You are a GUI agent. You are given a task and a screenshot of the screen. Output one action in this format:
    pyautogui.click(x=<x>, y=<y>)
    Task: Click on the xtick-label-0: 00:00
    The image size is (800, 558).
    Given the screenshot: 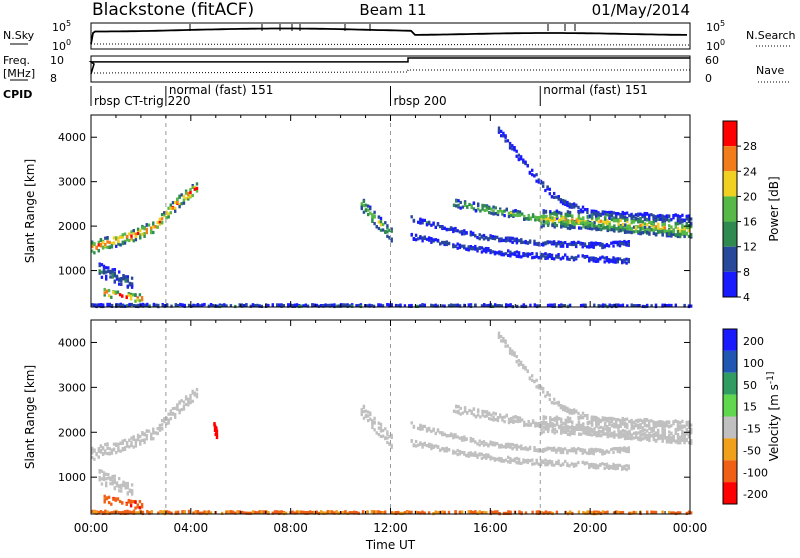 What is the action you would take?
    pyautogui.click(x=91, y=528)
    